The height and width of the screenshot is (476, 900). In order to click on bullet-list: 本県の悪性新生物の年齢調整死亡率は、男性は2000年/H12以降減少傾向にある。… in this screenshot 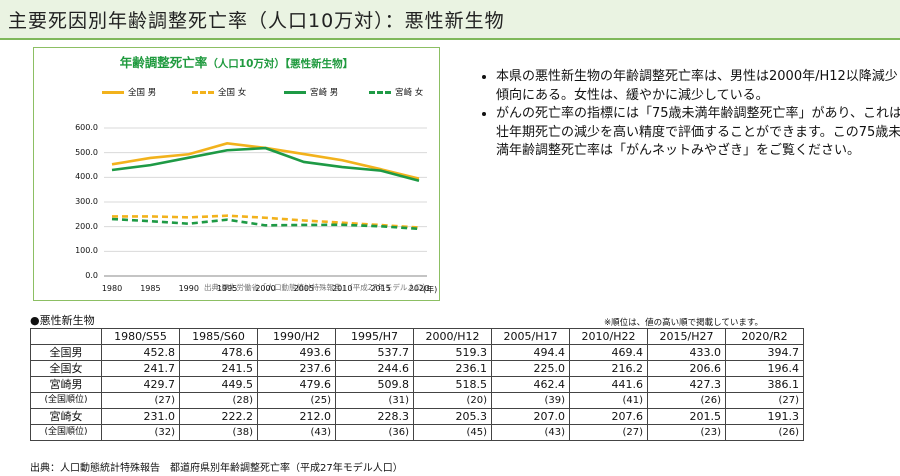, I will do `click(689, 114)`.